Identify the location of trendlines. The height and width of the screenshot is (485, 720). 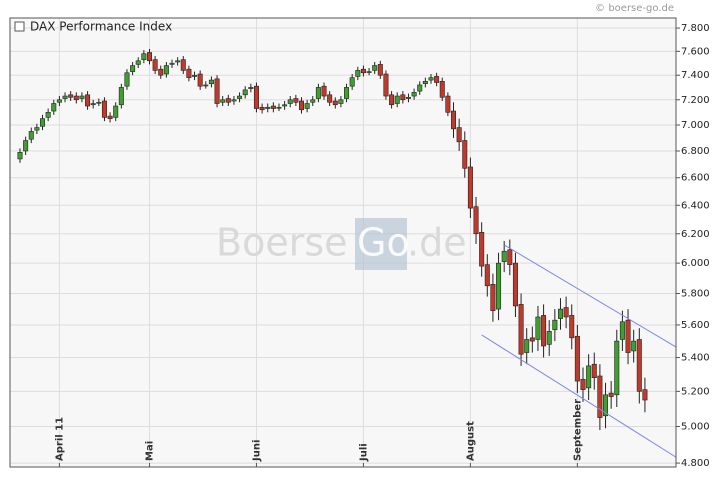
(579, 351).